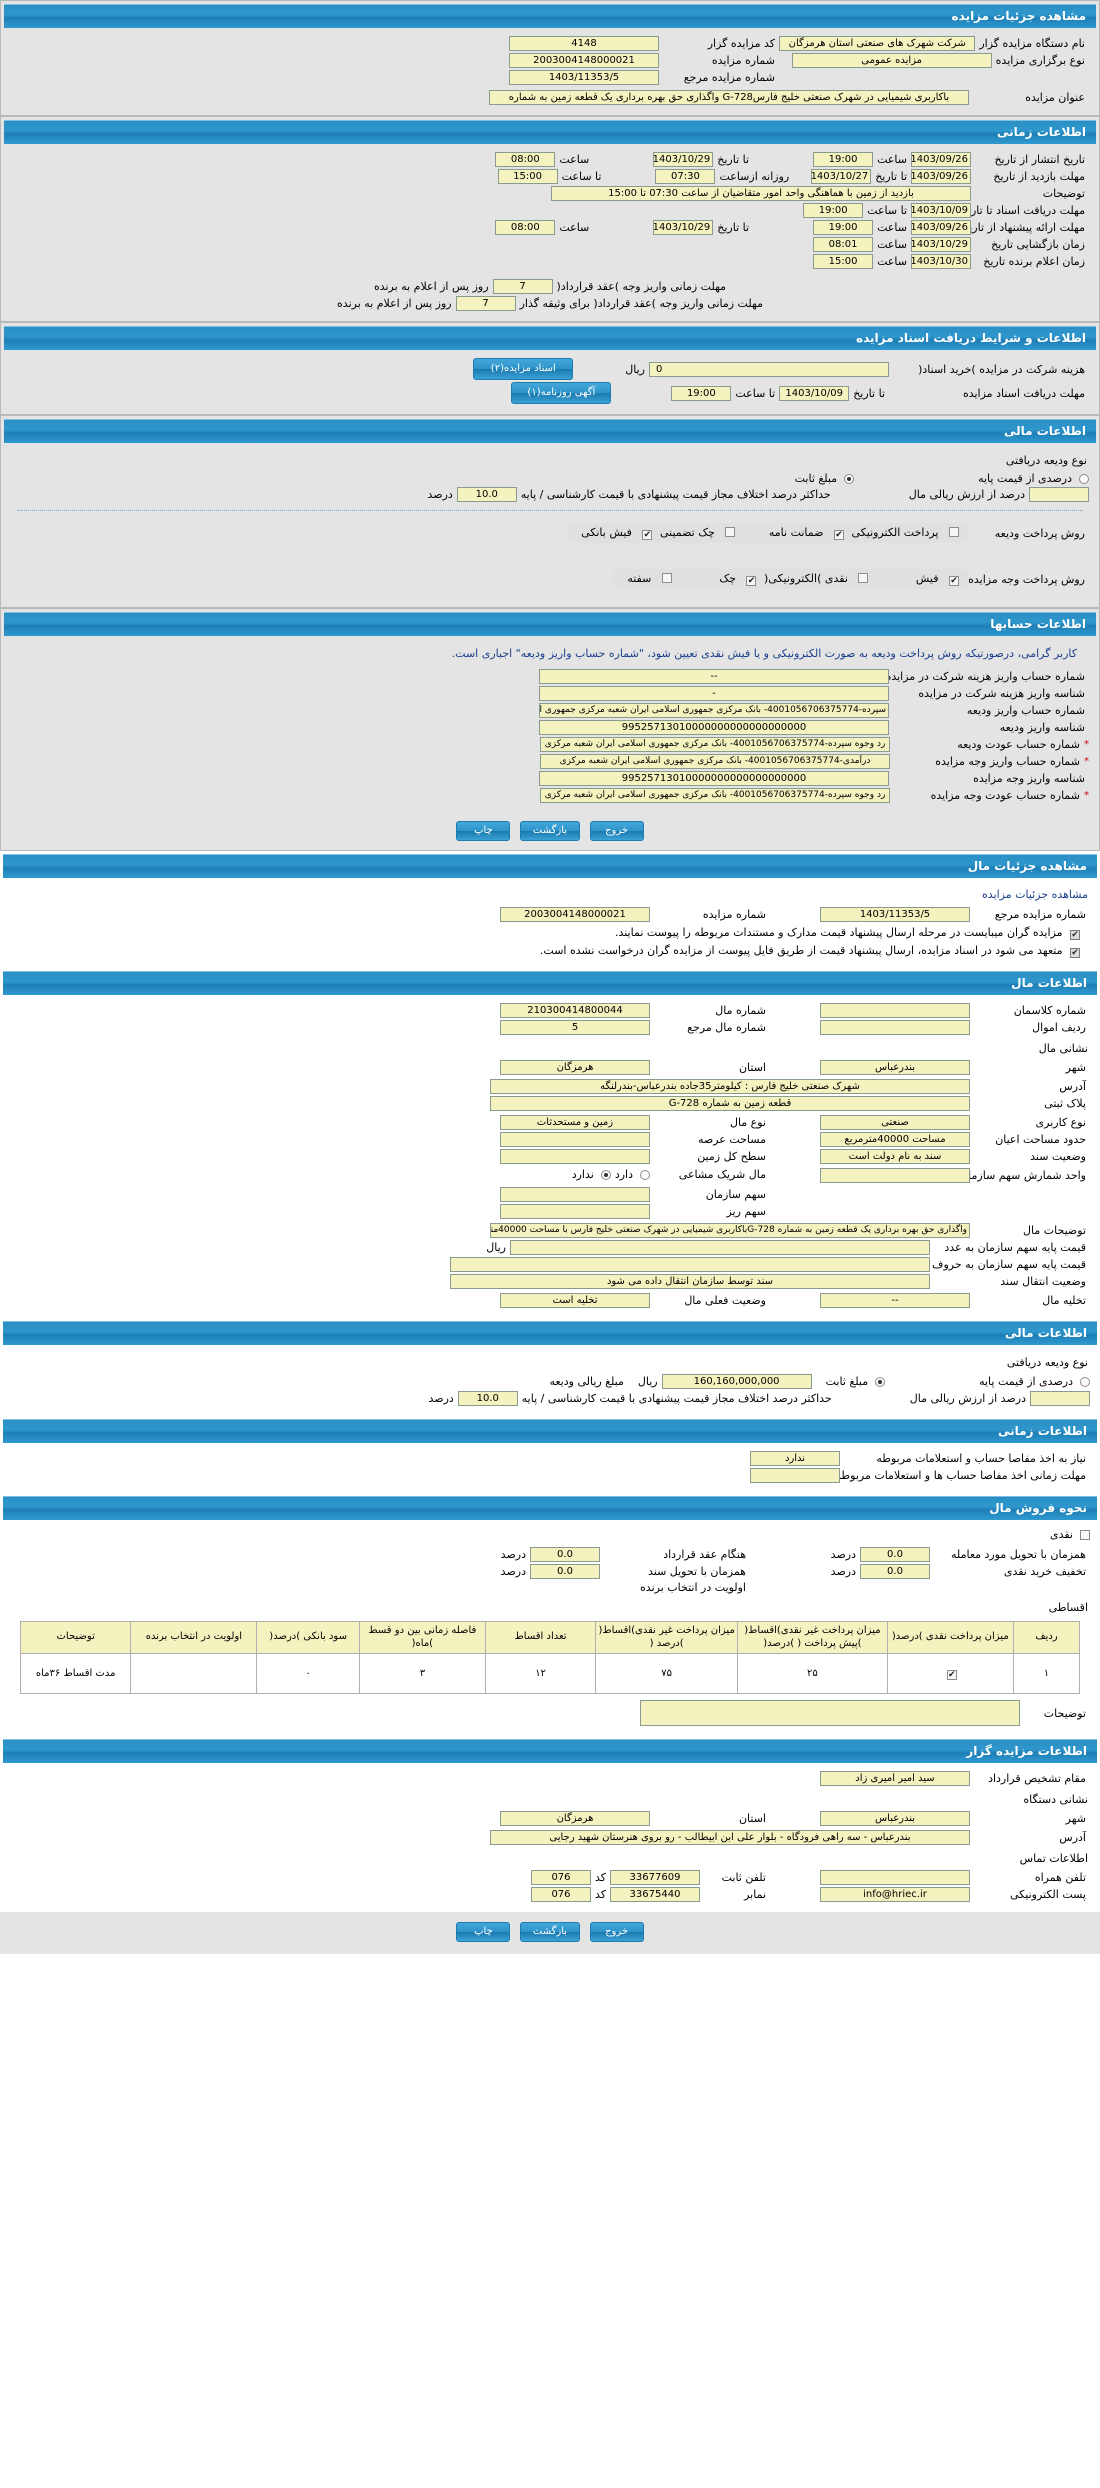 The image size is (1100, 2488). Describe the element at coordinates (941, 261) in the screenshot. I see `winner-date: 1403/10/30` at that location.